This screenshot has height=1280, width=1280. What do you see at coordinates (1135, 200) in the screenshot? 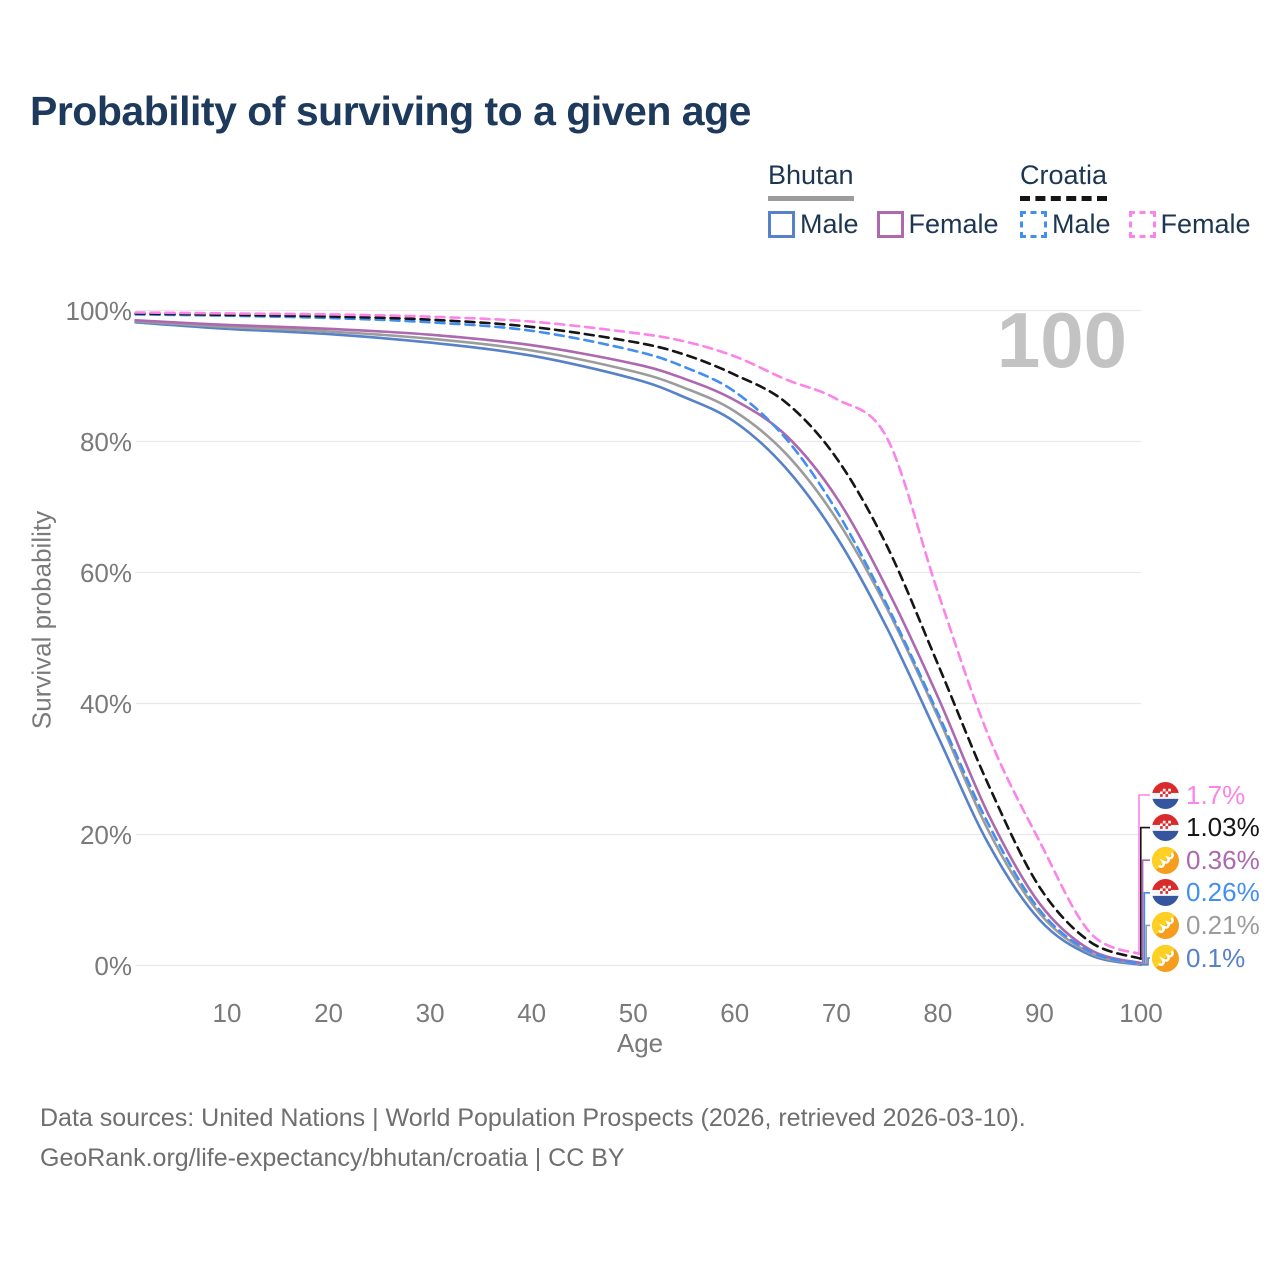
I see `legend-group-croatia: Croatia Male Female` at bounding box center [1135, 200].